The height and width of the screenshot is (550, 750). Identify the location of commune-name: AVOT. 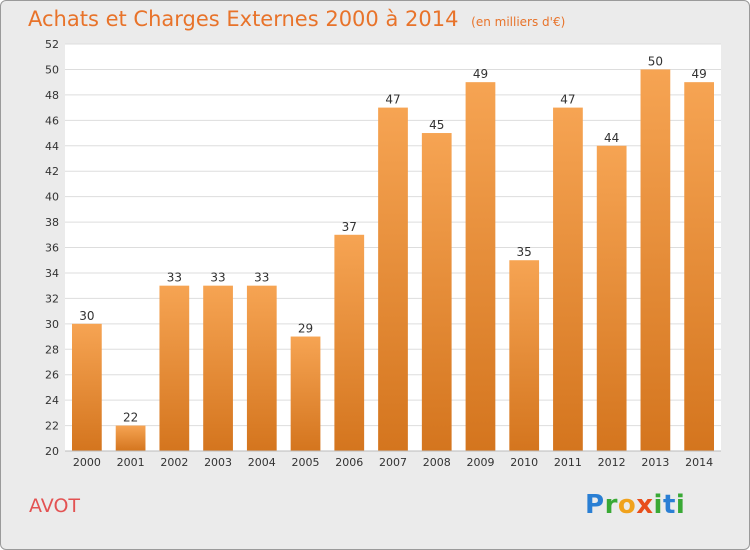
(55, 506).